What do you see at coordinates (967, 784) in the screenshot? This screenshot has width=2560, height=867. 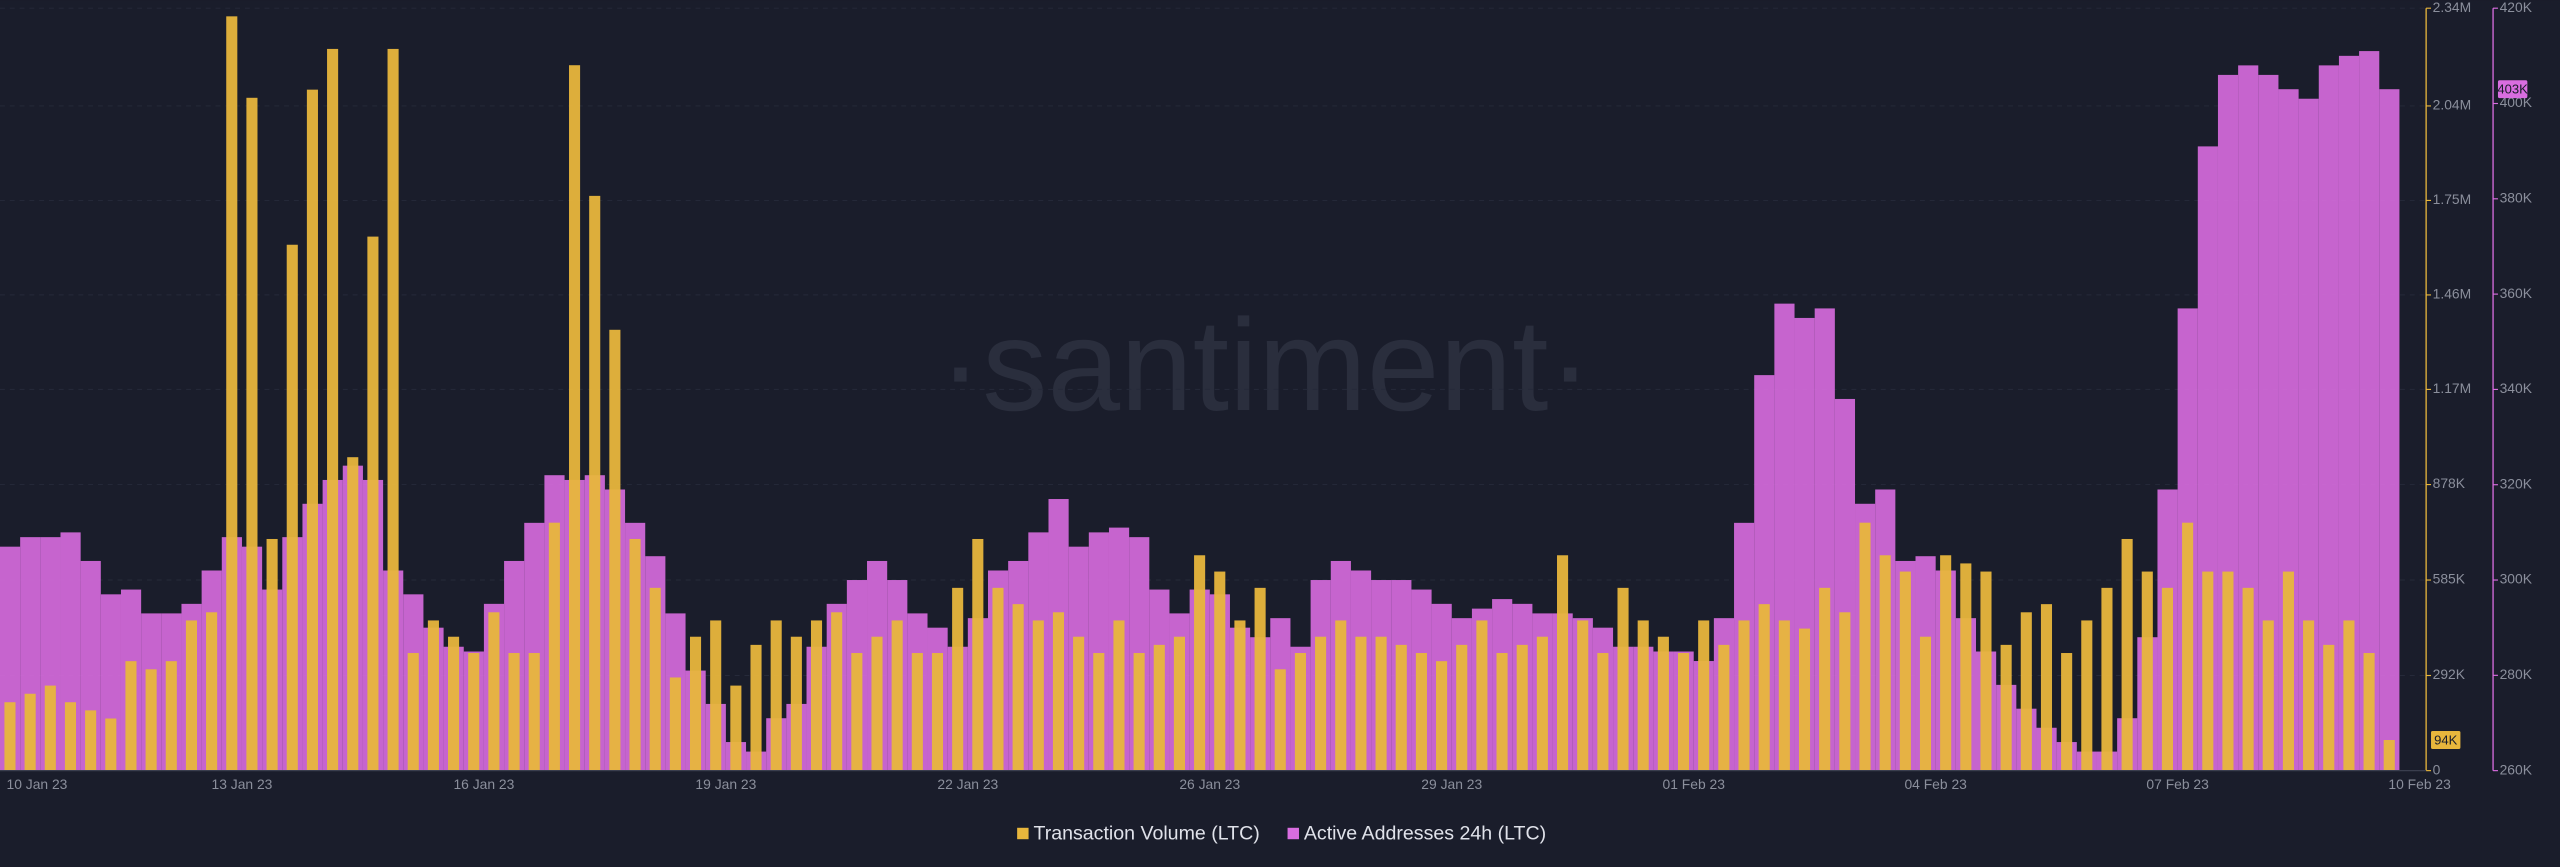 I see `x-tick-label: 22 Jan 23` at bounding box center [967, 784].